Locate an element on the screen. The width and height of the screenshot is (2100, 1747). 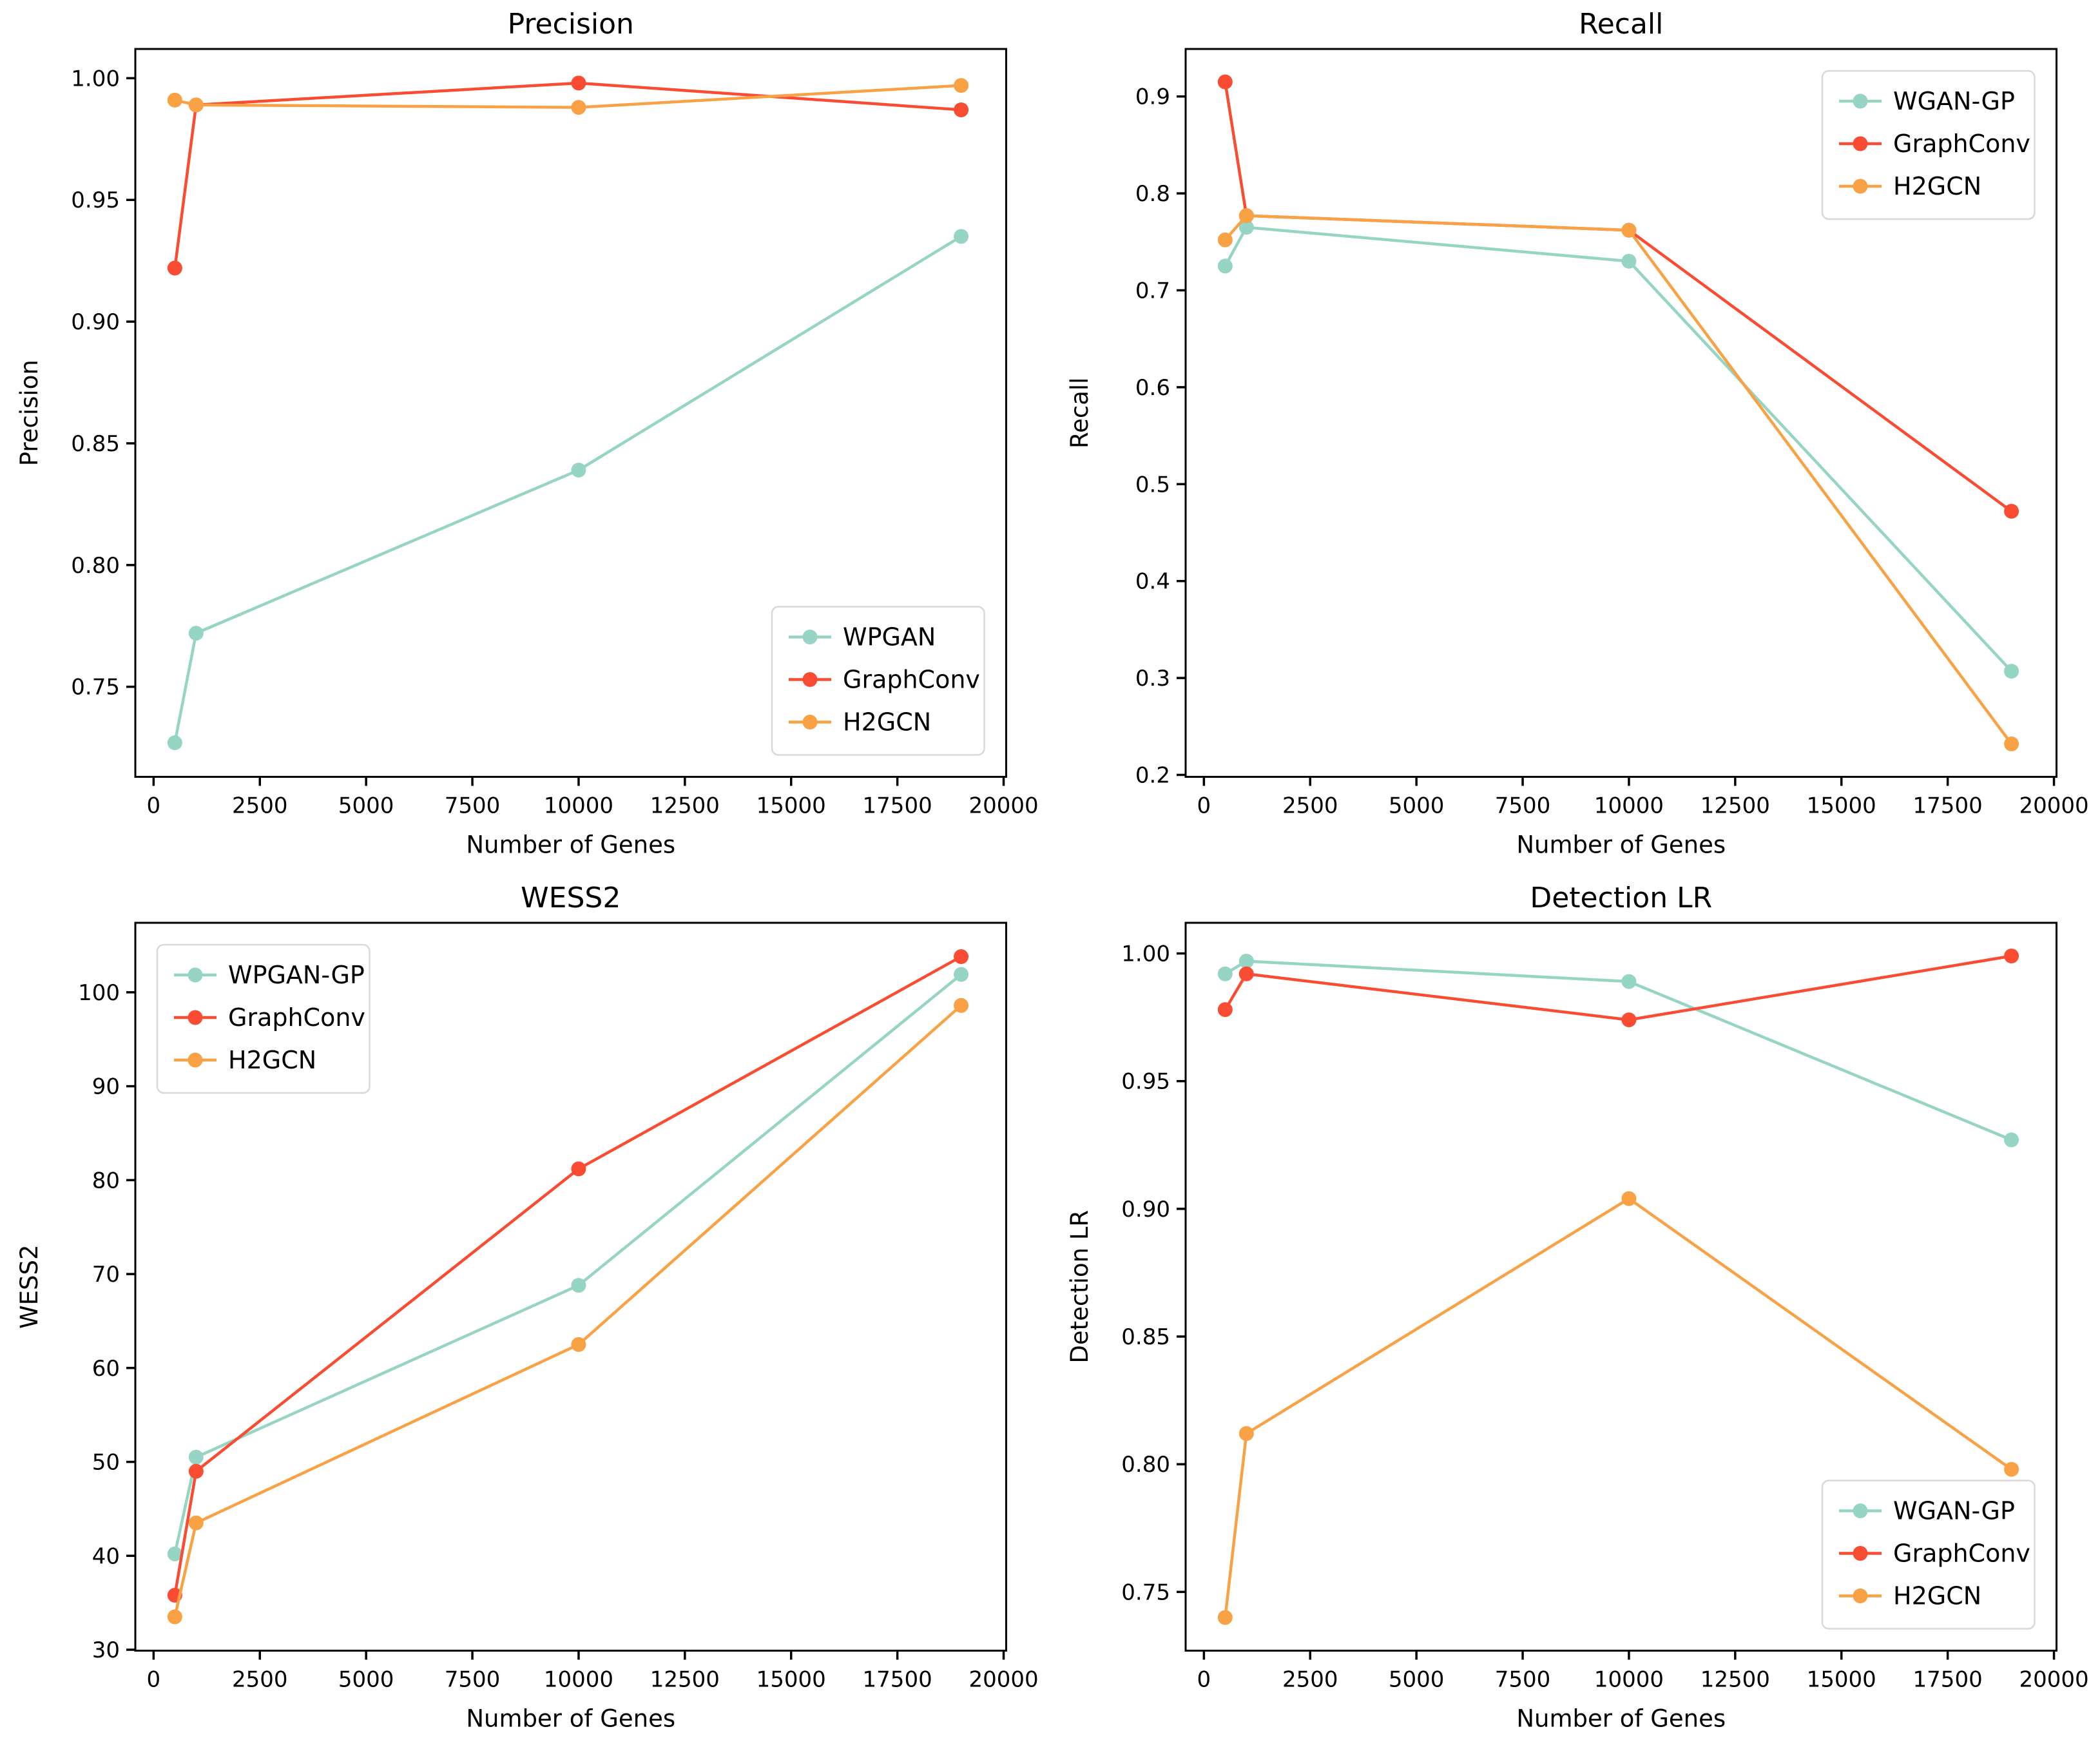
y-tick-label: 0.5 is located at coordinates (1152, 484).